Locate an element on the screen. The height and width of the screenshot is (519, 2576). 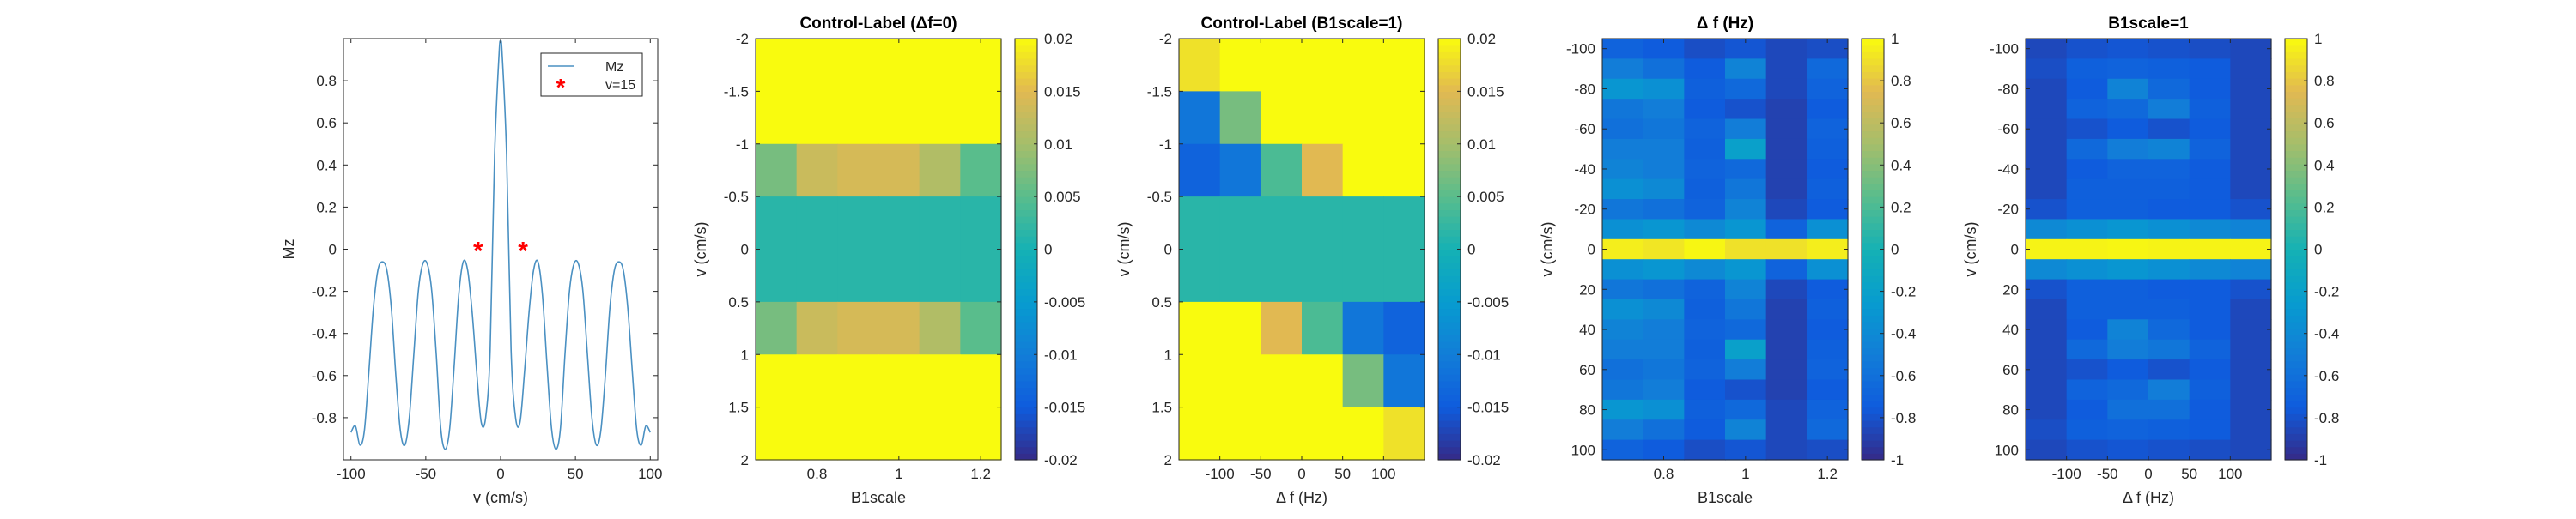
y-tick-label: 0.8 is located at coordinates (326, 81).